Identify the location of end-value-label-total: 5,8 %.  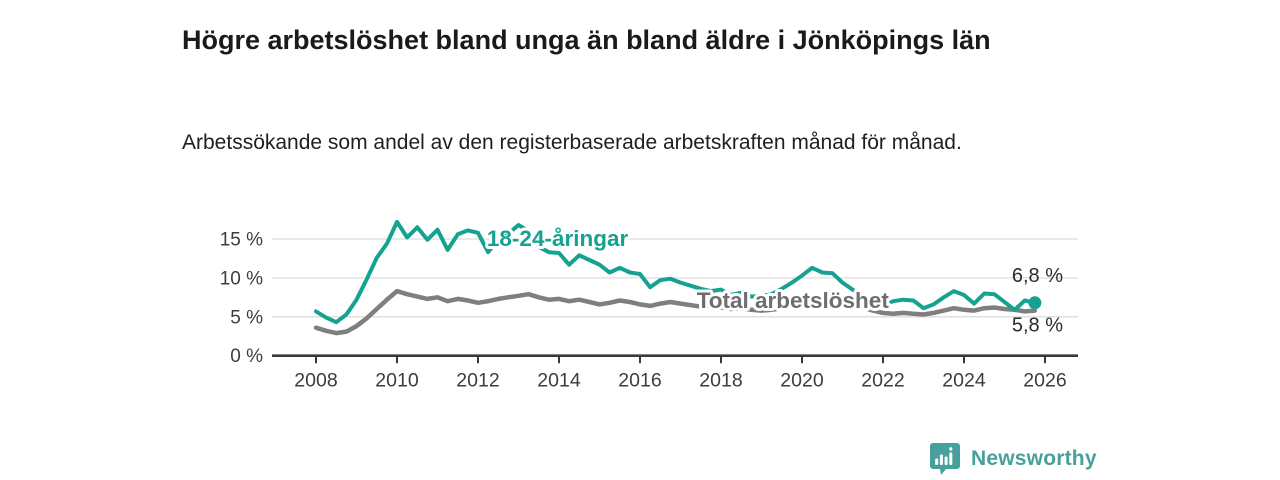
(1037, 326).